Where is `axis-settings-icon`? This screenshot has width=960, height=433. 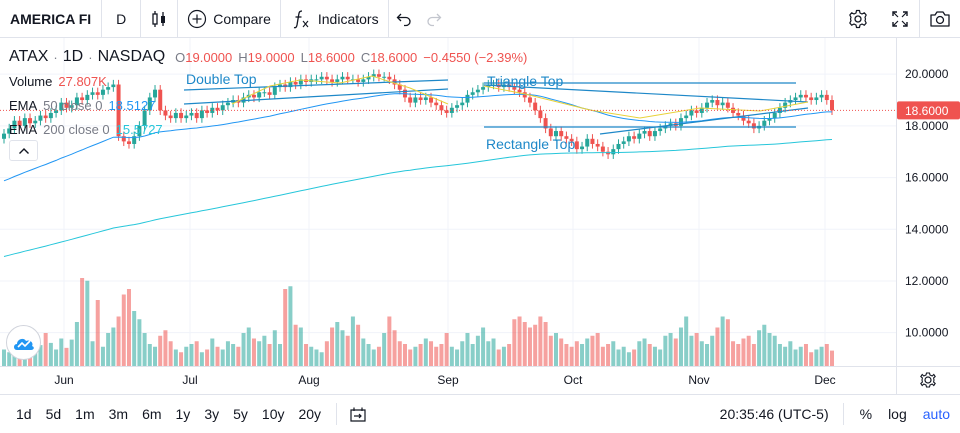 axis-settings-icon is located at coordinates (928, 380).